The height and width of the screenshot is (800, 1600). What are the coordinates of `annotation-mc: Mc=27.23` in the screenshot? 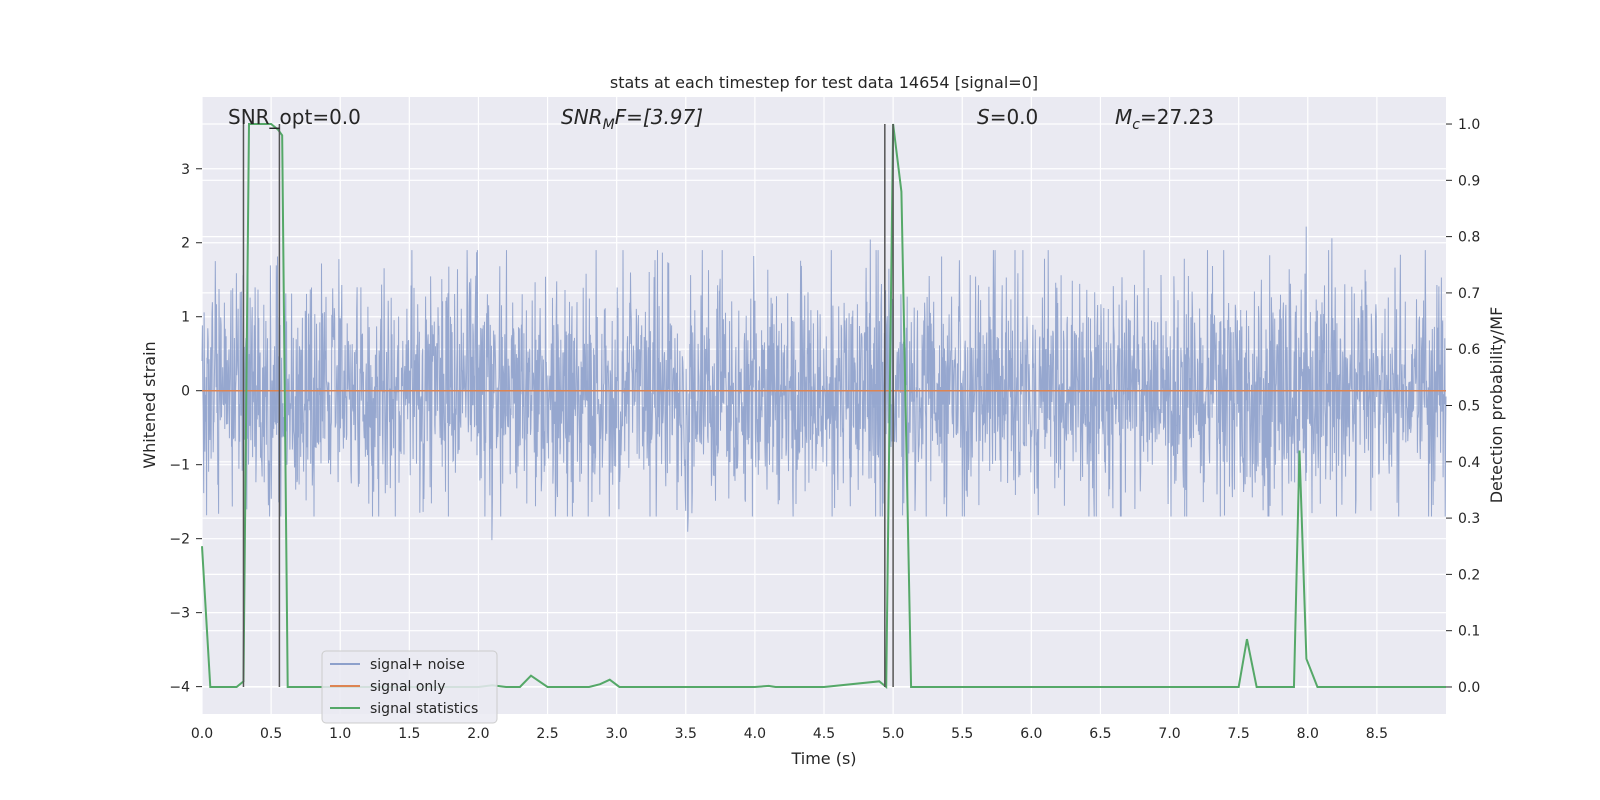 It's located at (1164, 119).